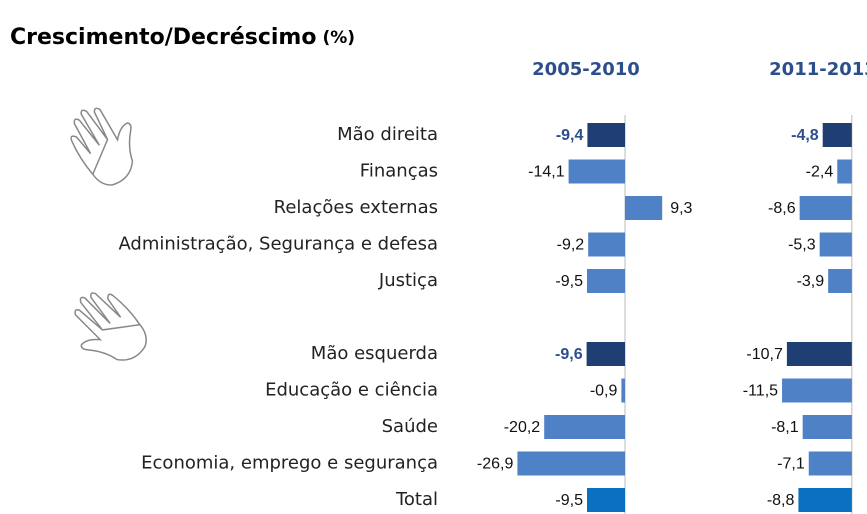 The height and width of the screenshot is (514, 867). What do you see at coordinates (351, 390) in the screenshot?
I see `category-label: Educação e ciência` at bounding box center [351, 390].